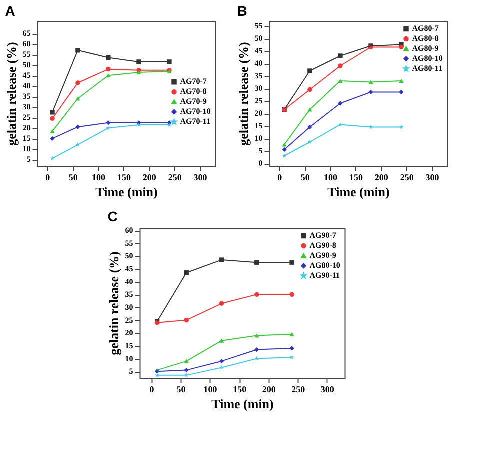 The image size is (494, 450). I want to click on legend-label: AG70-7, so click(193, 81).